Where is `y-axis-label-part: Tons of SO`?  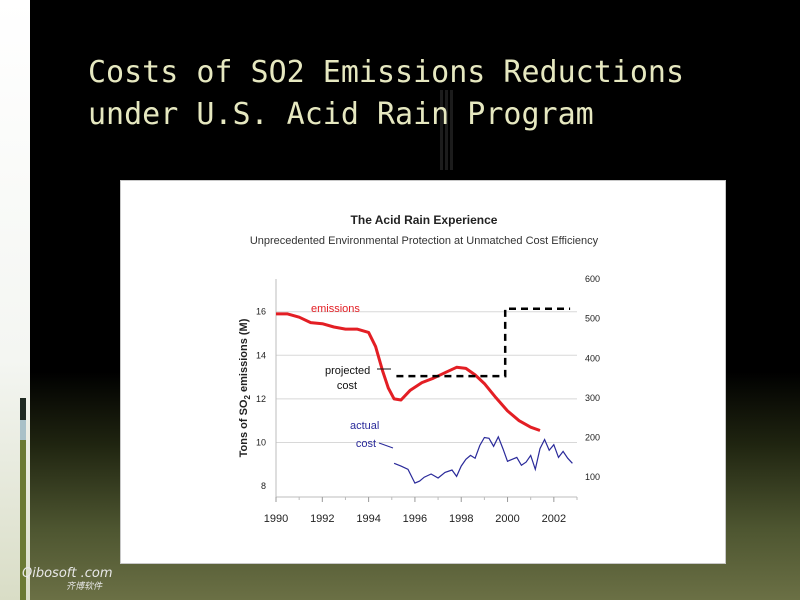
y-axis-label-part: Tons of SO is located at coordinates (244, 428).